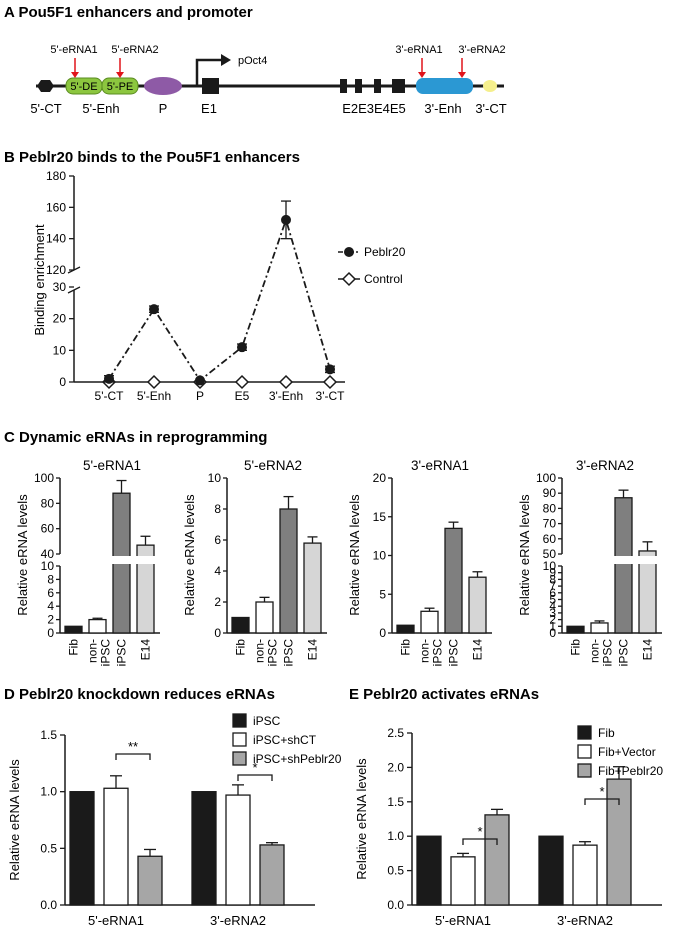  Describe the element at coordinates (552, 613) in the screenshot. I see `y-tick-label: 3` at that location.